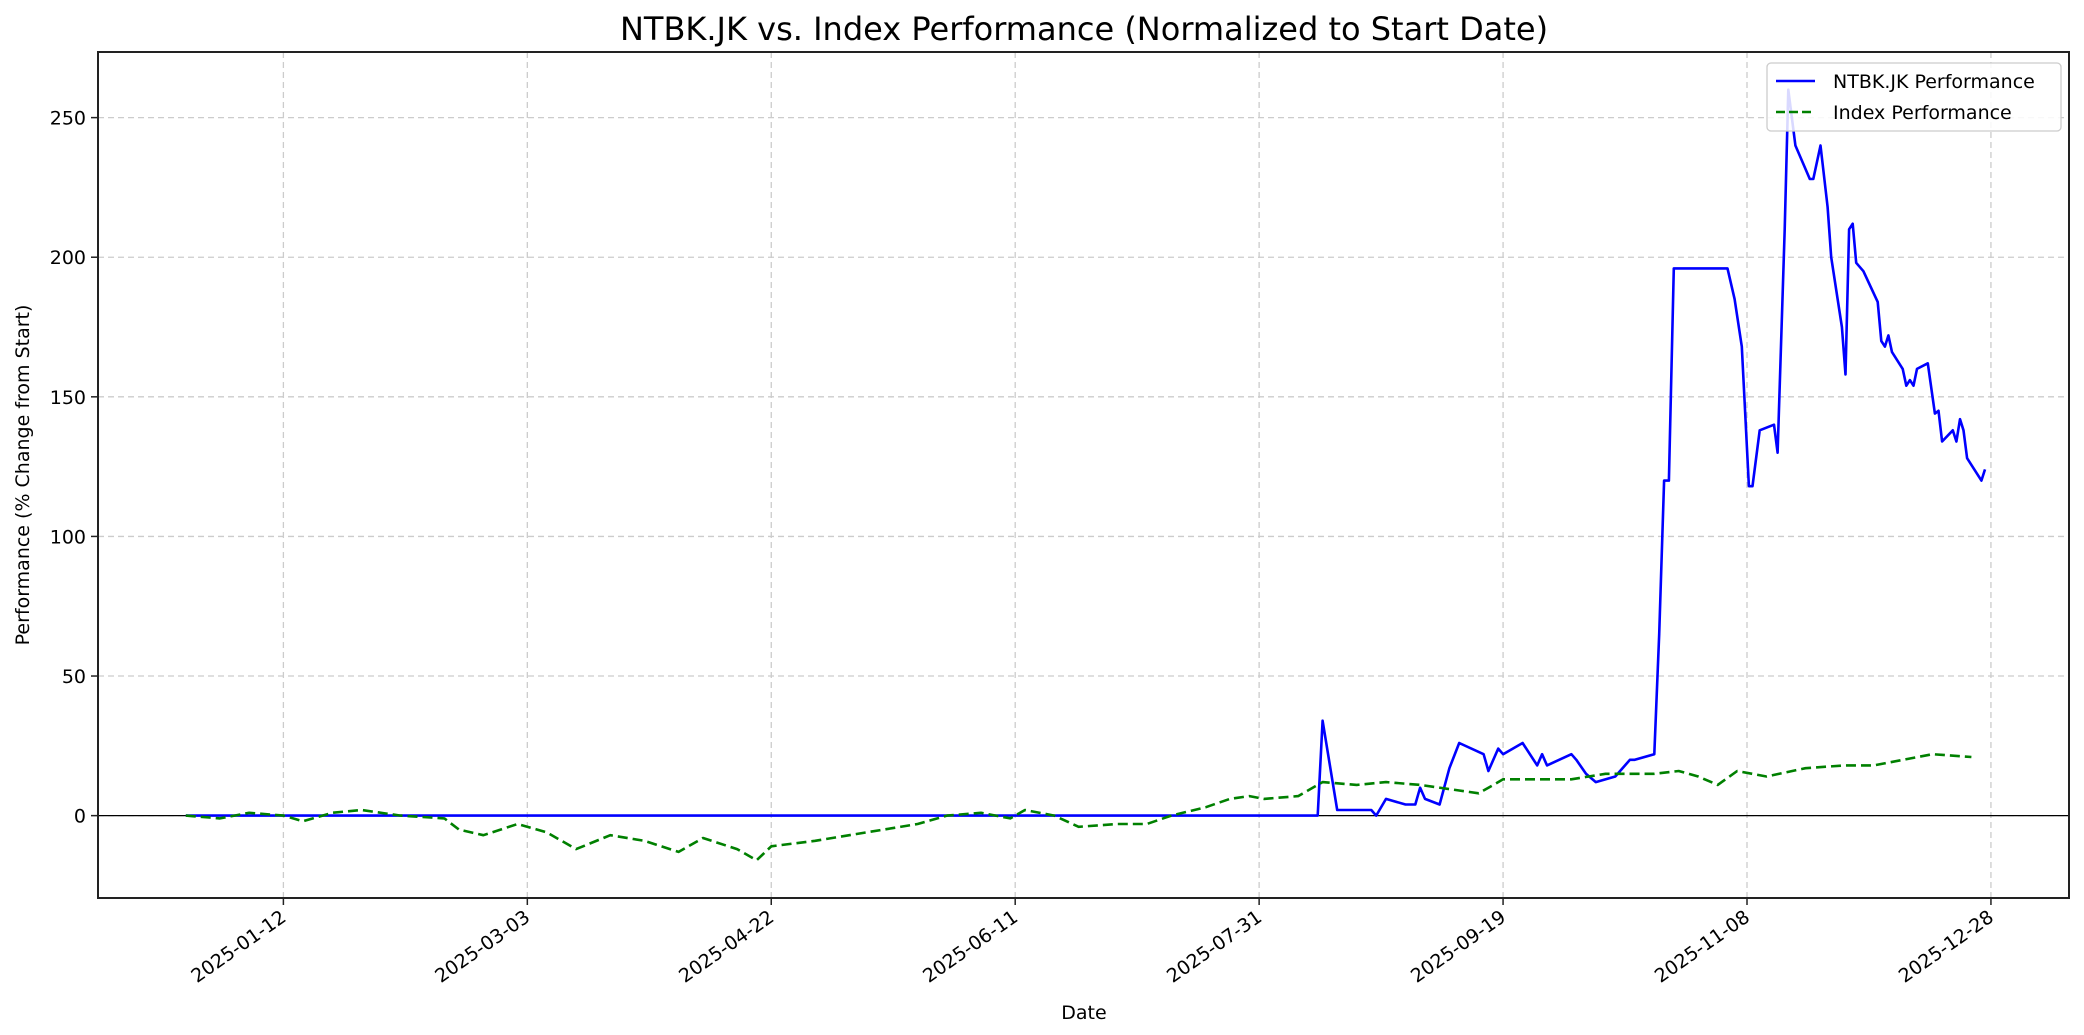 This screenshot has height=1035, width=2084. I want to click on x-tick-label: 2025-12-28, so click(1946, 946).